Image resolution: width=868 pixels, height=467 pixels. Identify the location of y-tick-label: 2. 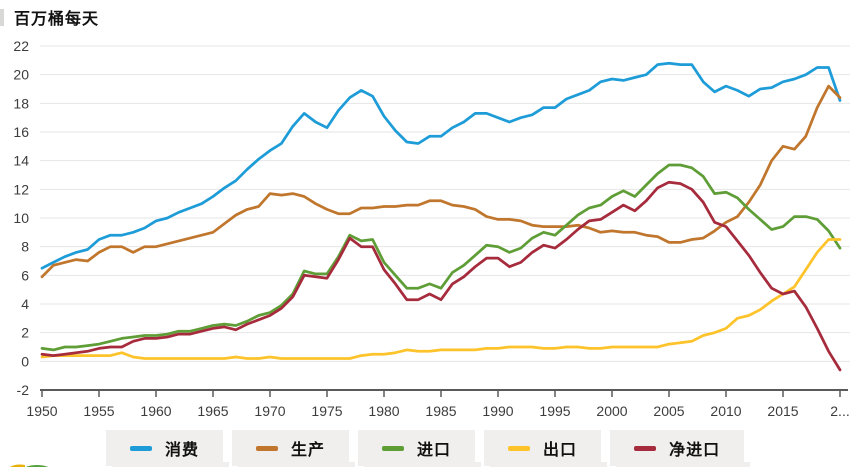
(25, 333).